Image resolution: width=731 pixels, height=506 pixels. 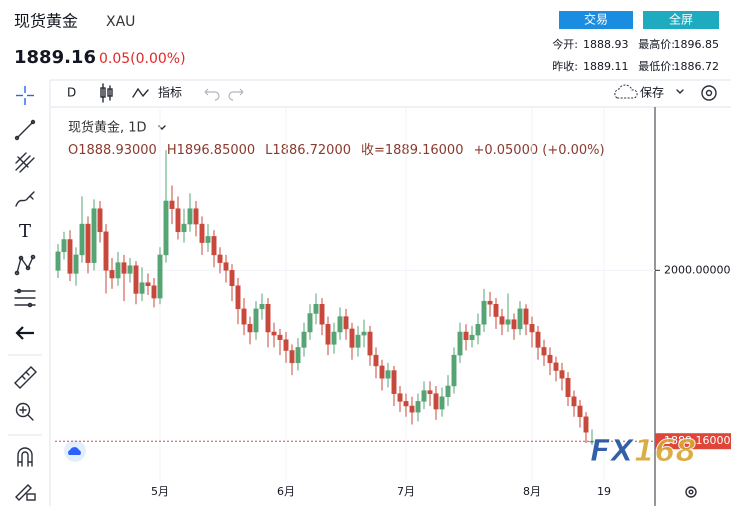 I want to click on price-label: 1889.16000, so click(x=697, y=440).